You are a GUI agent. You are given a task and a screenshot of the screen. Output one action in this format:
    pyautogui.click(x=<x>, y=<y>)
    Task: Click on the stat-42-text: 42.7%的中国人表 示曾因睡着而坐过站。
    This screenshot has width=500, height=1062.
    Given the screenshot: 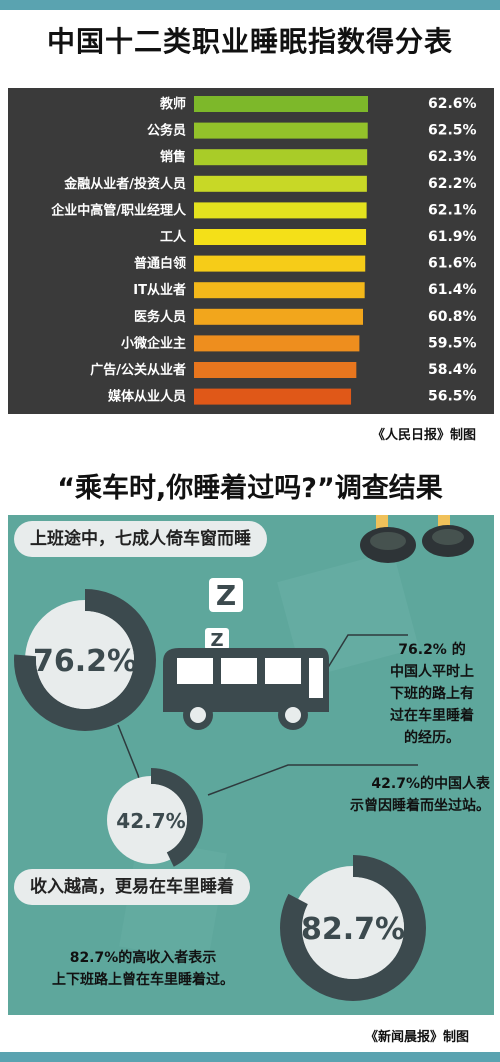 What is the action you would take?
    pyautogui.click(x=420, y=795)
    